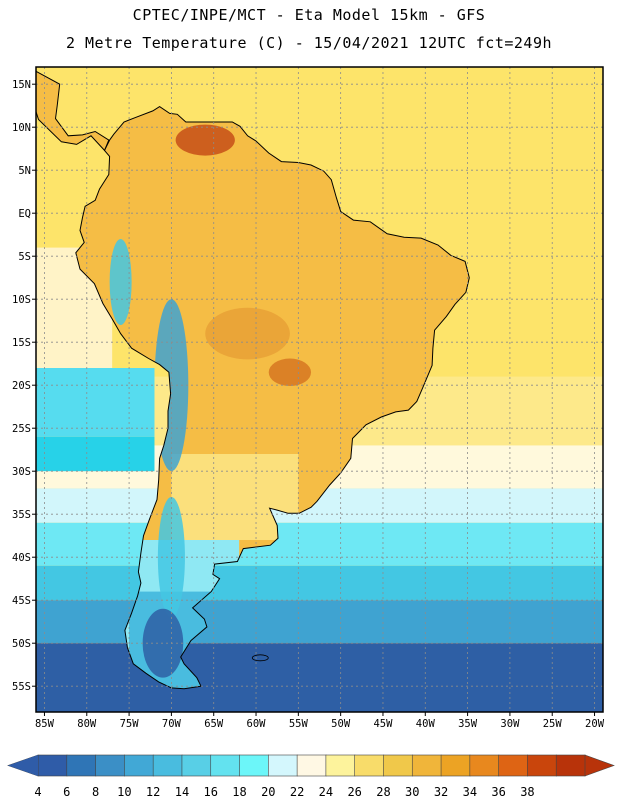 The width and height of the screenshot is (618, 800). I want to click on colorbar-level-label: 12, so click(153, 792).